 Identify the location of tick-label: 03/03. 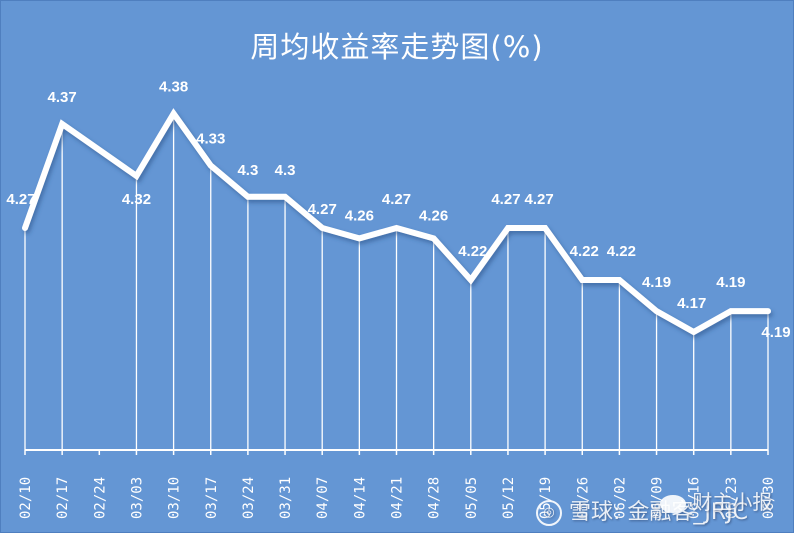
(137, 498).